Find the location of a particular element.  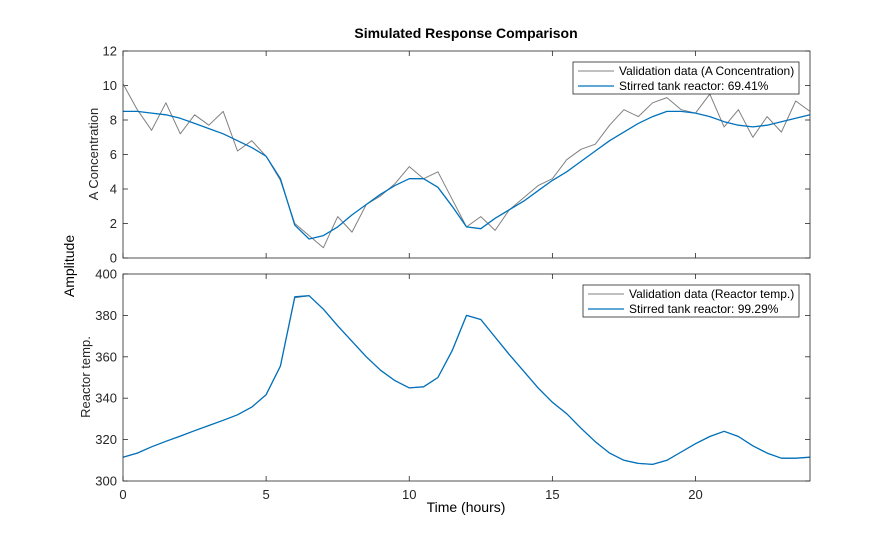

x-tick-label: 20 is located at coordinates (695, 494).